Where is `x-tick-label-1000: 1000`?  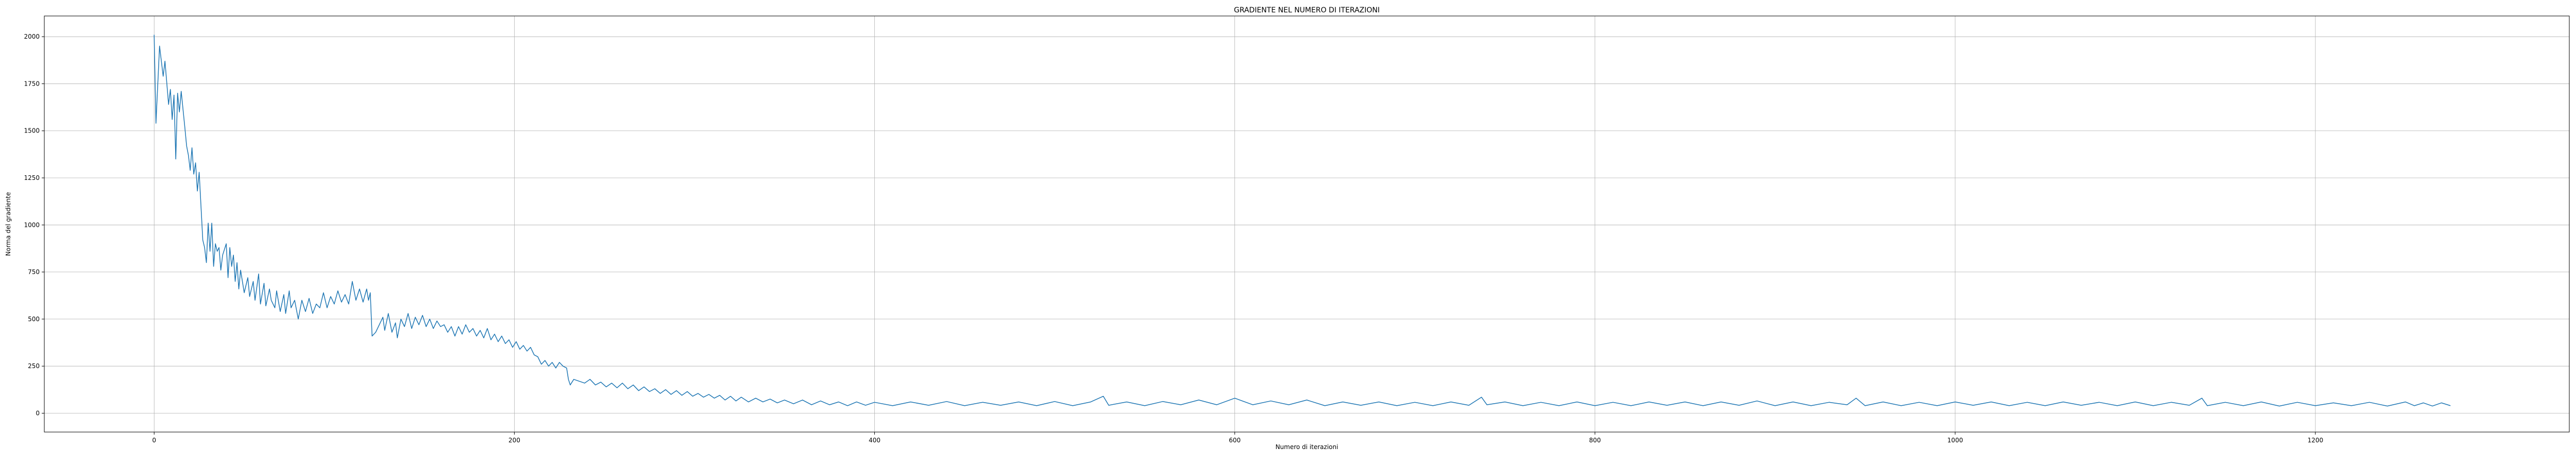 x-tick-label-1000: 1000 is located at coordinates (1955, 440).